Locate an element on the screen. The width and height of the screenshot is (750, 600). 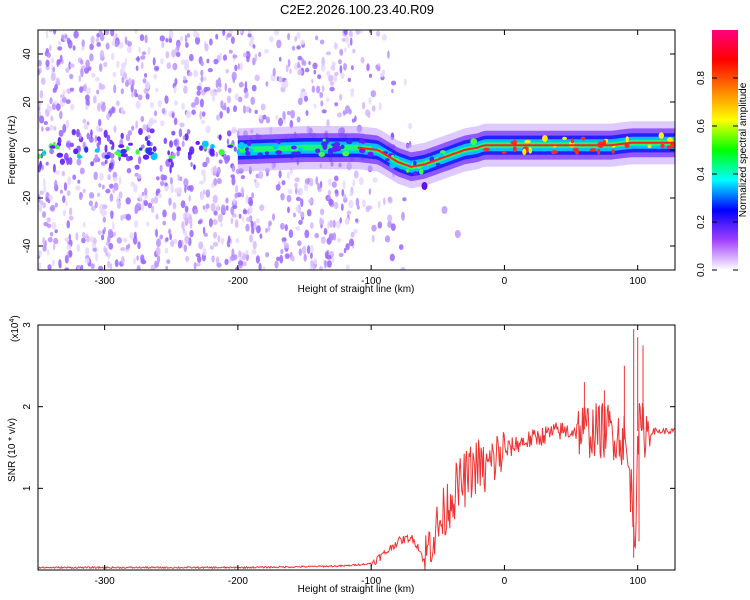
colorbar-tick-label: 0.6 is located at coordinates (701, 126).